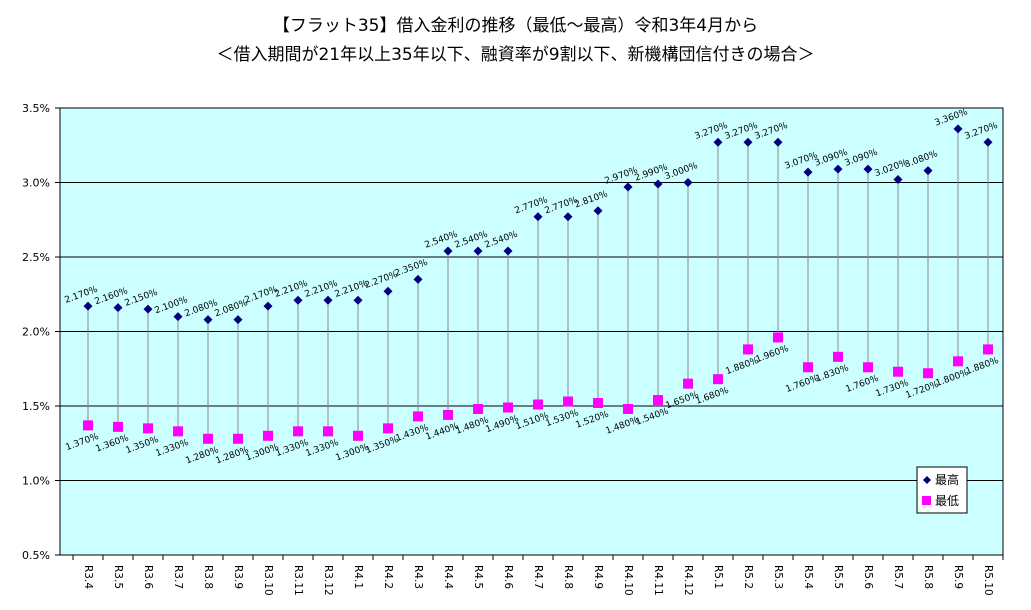 The width and height of the screenshot is (1031, 610). I want to click on x-tick-label: R3.4, so click(88, 577).